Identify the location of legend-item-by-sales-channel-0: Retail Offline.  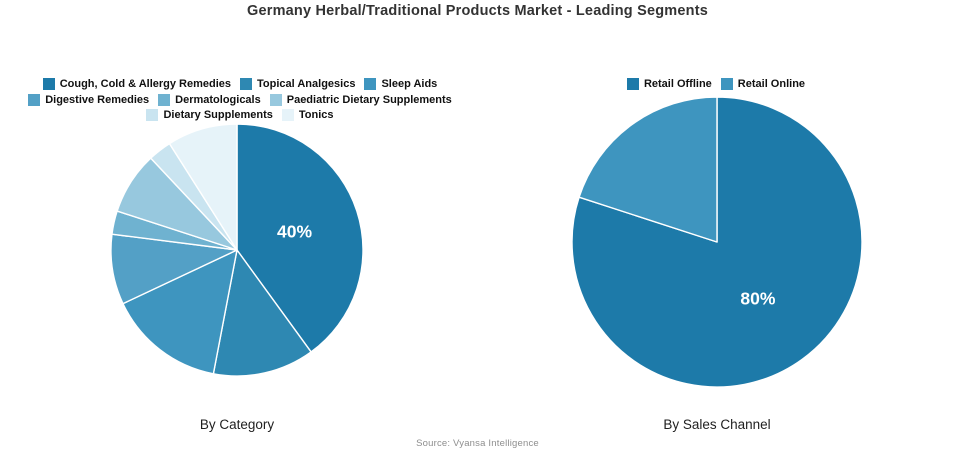
(669, 84).